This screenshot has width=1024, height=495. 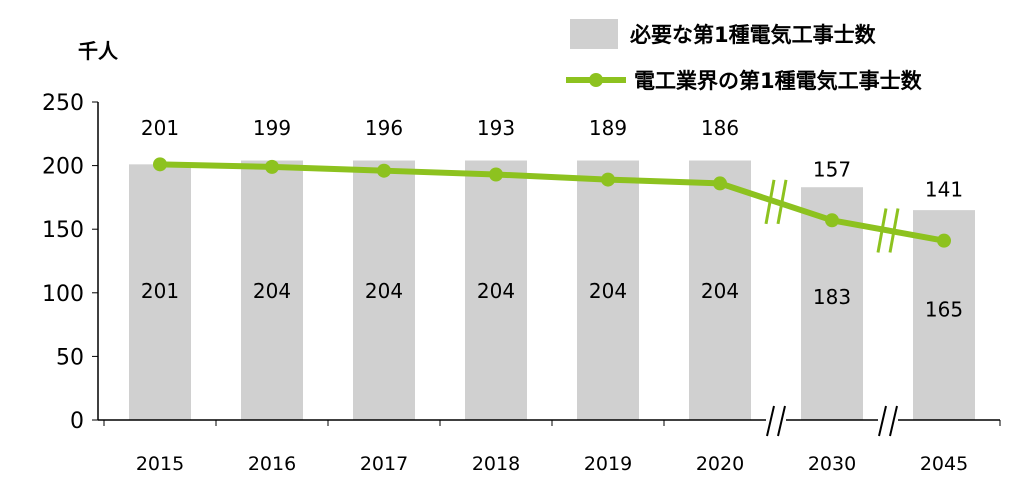 I want to click on axis-break-marks, so click(x=832, y=308).